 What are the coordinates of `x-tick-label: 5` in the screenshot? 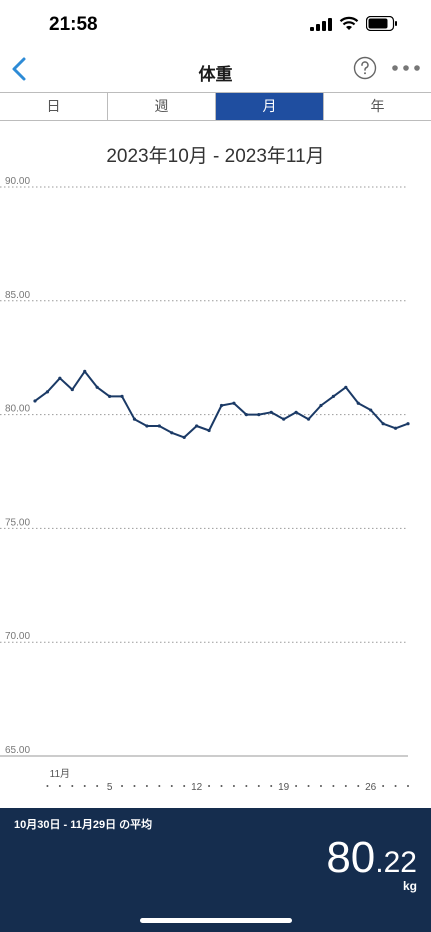 It's located at (110, 787).